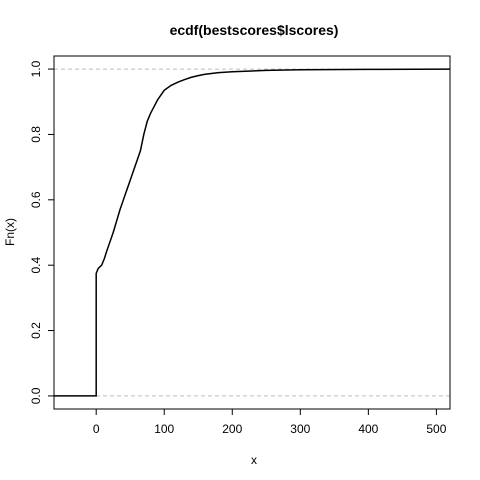  I want to click on x-tick-label: 100, so click(164, 429).